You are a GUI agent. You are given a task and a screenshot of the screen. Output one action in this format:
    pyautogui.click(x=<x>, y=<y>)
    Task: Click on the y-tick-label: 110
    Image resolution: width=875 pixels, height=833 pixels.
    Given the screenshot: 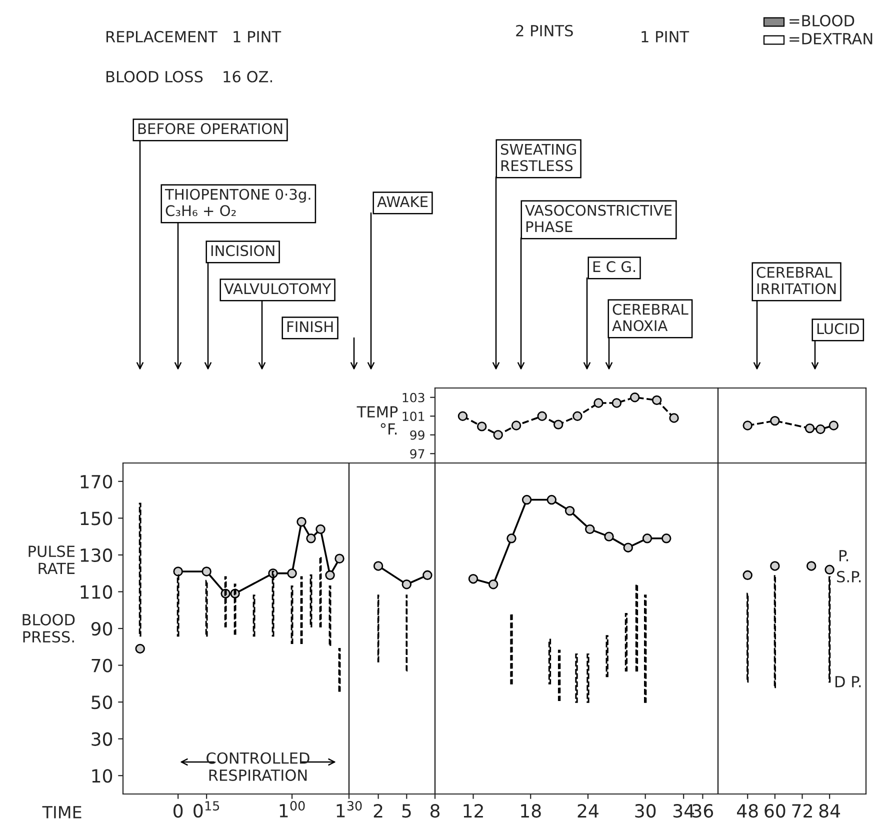 What is the action you would take?
    pyautogui.click(x=96, y=592)
    